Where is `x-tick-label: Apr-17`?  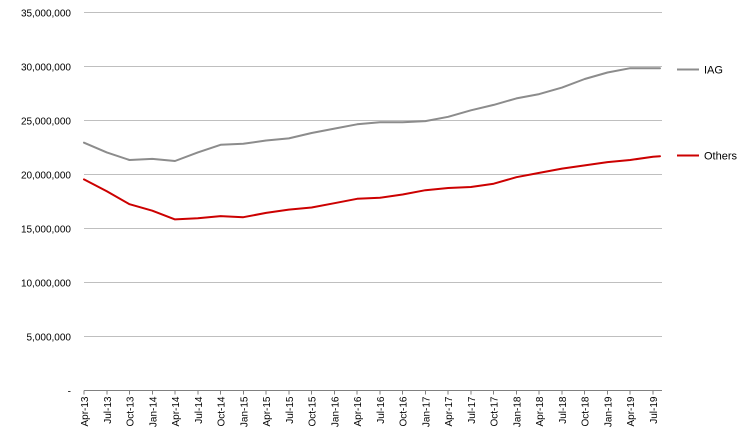
x-tick-label: Apr-17 is located at coordinates (449, 411).